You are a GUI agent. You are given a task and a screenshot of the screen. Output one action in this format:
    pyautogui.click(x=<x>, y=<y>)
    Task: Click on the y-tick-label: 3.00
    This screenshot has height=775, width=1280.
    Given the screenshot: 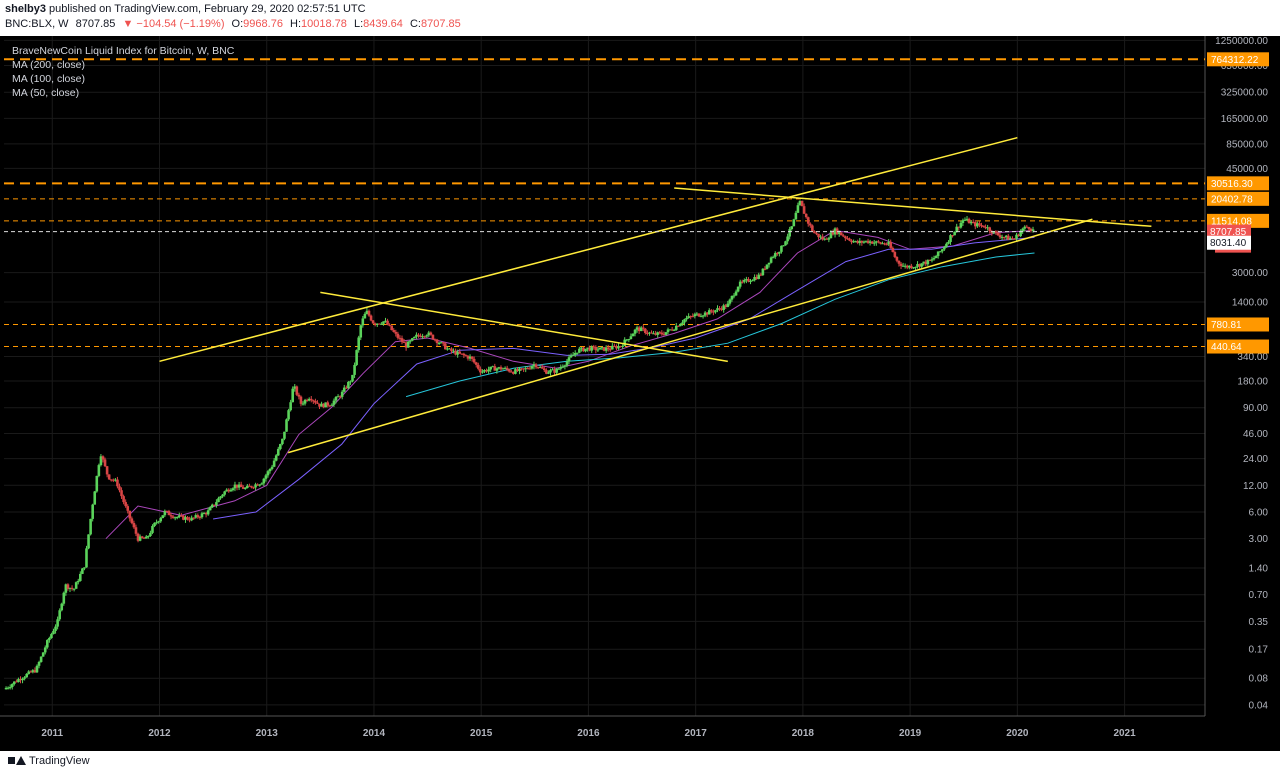 What is the action you would take?
    pyautogui.click(x=1259, y=539)
    